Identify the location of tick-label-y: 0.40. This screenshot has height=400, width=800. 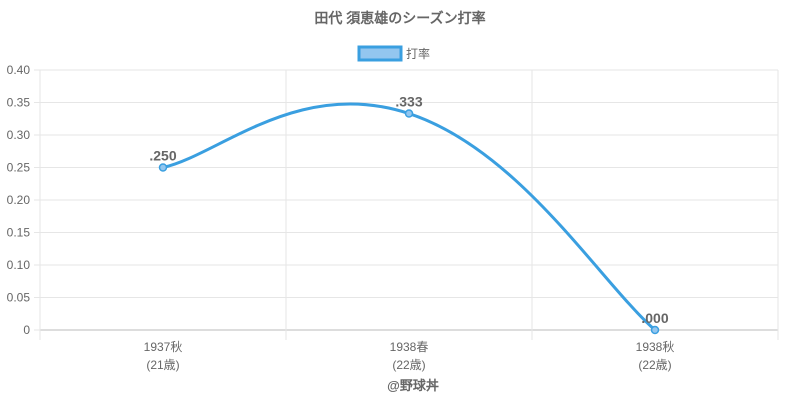
(19, 70).